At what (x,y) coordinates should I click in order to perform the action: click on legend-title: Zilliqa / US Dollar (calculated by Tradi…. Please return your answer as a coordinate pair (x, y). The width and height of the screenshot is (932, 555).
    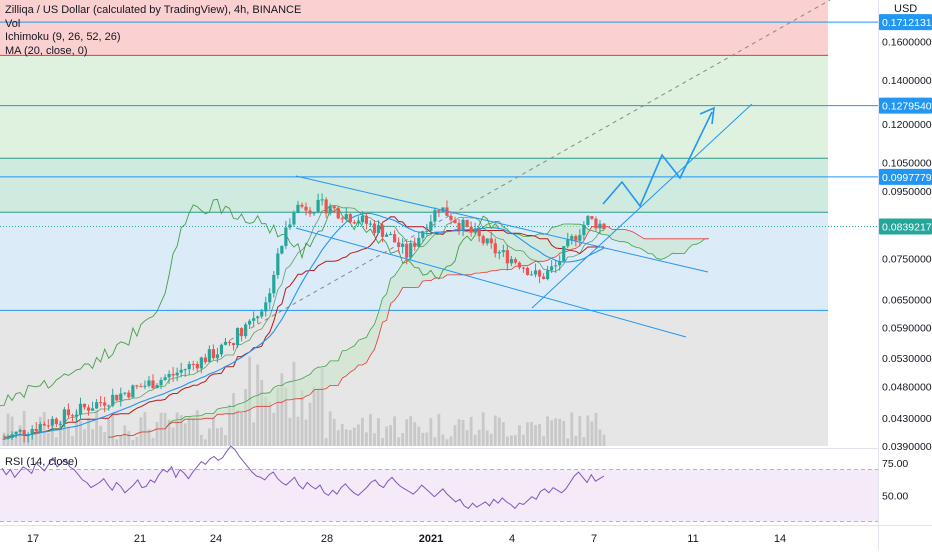
    Looking at the image, I should click on (153, 10).